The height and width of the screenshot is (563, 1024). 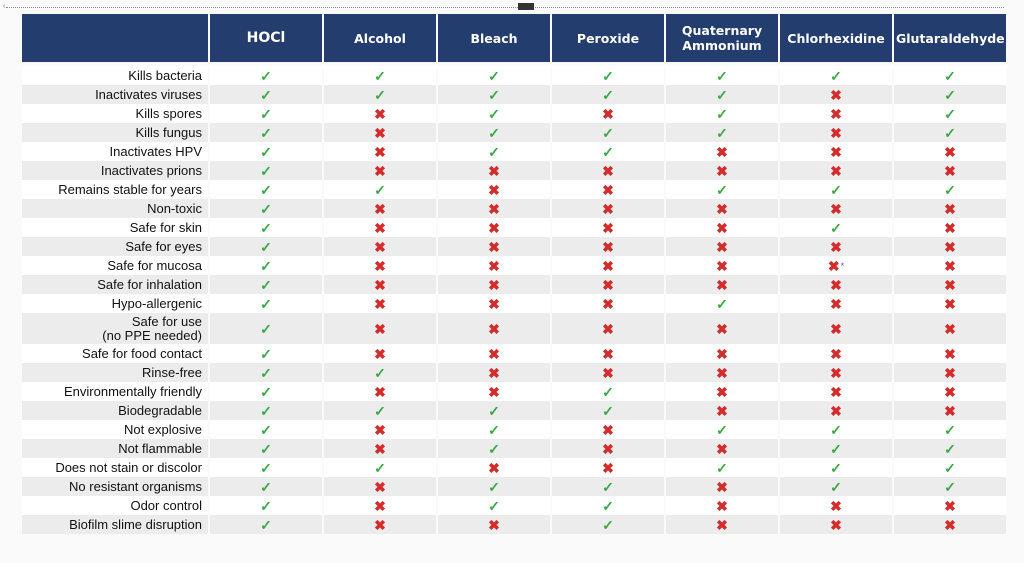 What do you see at coordinates (514, 284) in the screenshot?
I see `table-row: Safe for inhalation ✓ ✖ ✖ ✖ ✖ ✖ ✖` at bounding box center [514, 284].